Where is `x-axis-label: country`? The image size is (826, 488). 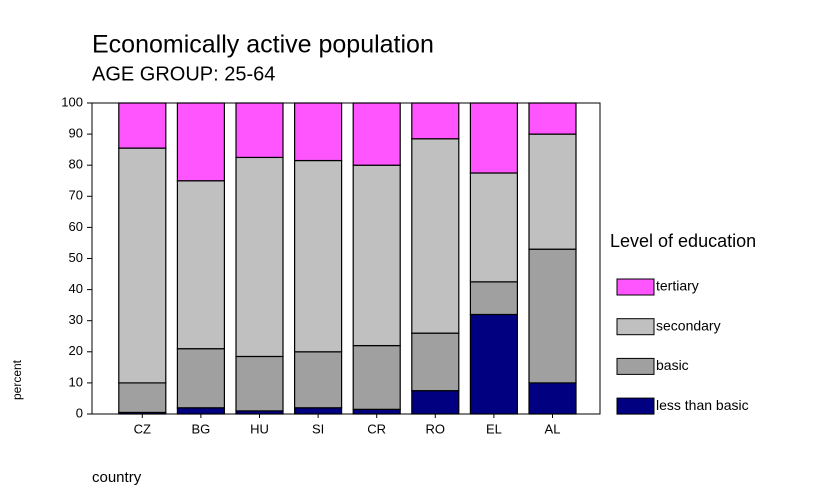 x-axis-label: country is located at coordinates (117, 477).